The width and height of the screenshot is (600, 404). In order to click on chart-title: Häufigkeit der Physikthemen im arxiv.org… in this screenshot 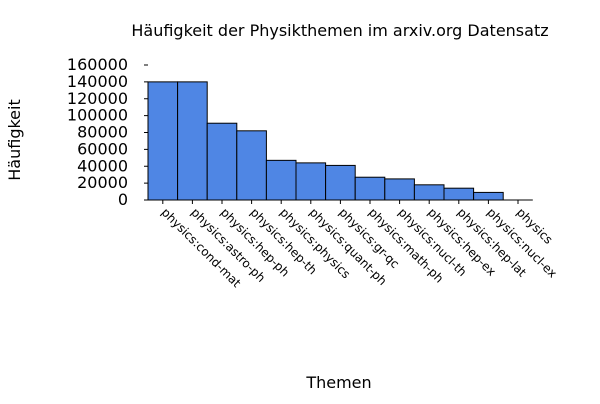, I will do `click(339, 30)`.